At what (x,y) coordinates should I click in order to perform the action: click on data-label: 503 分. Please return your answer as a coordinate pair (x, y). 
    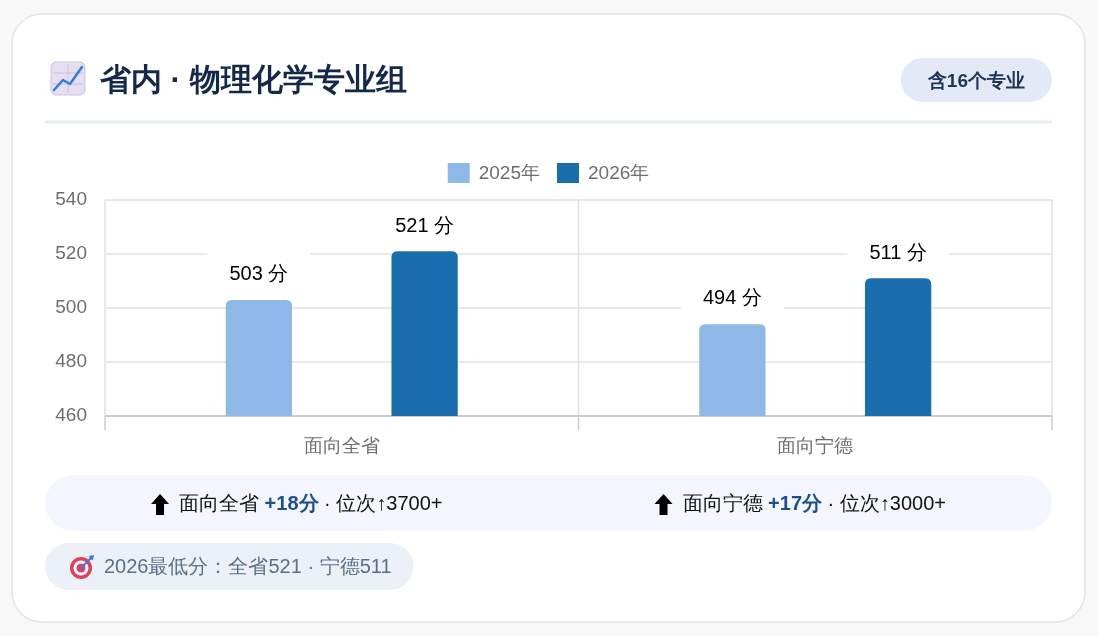
    Looking at the image, I should click on (259, 273).